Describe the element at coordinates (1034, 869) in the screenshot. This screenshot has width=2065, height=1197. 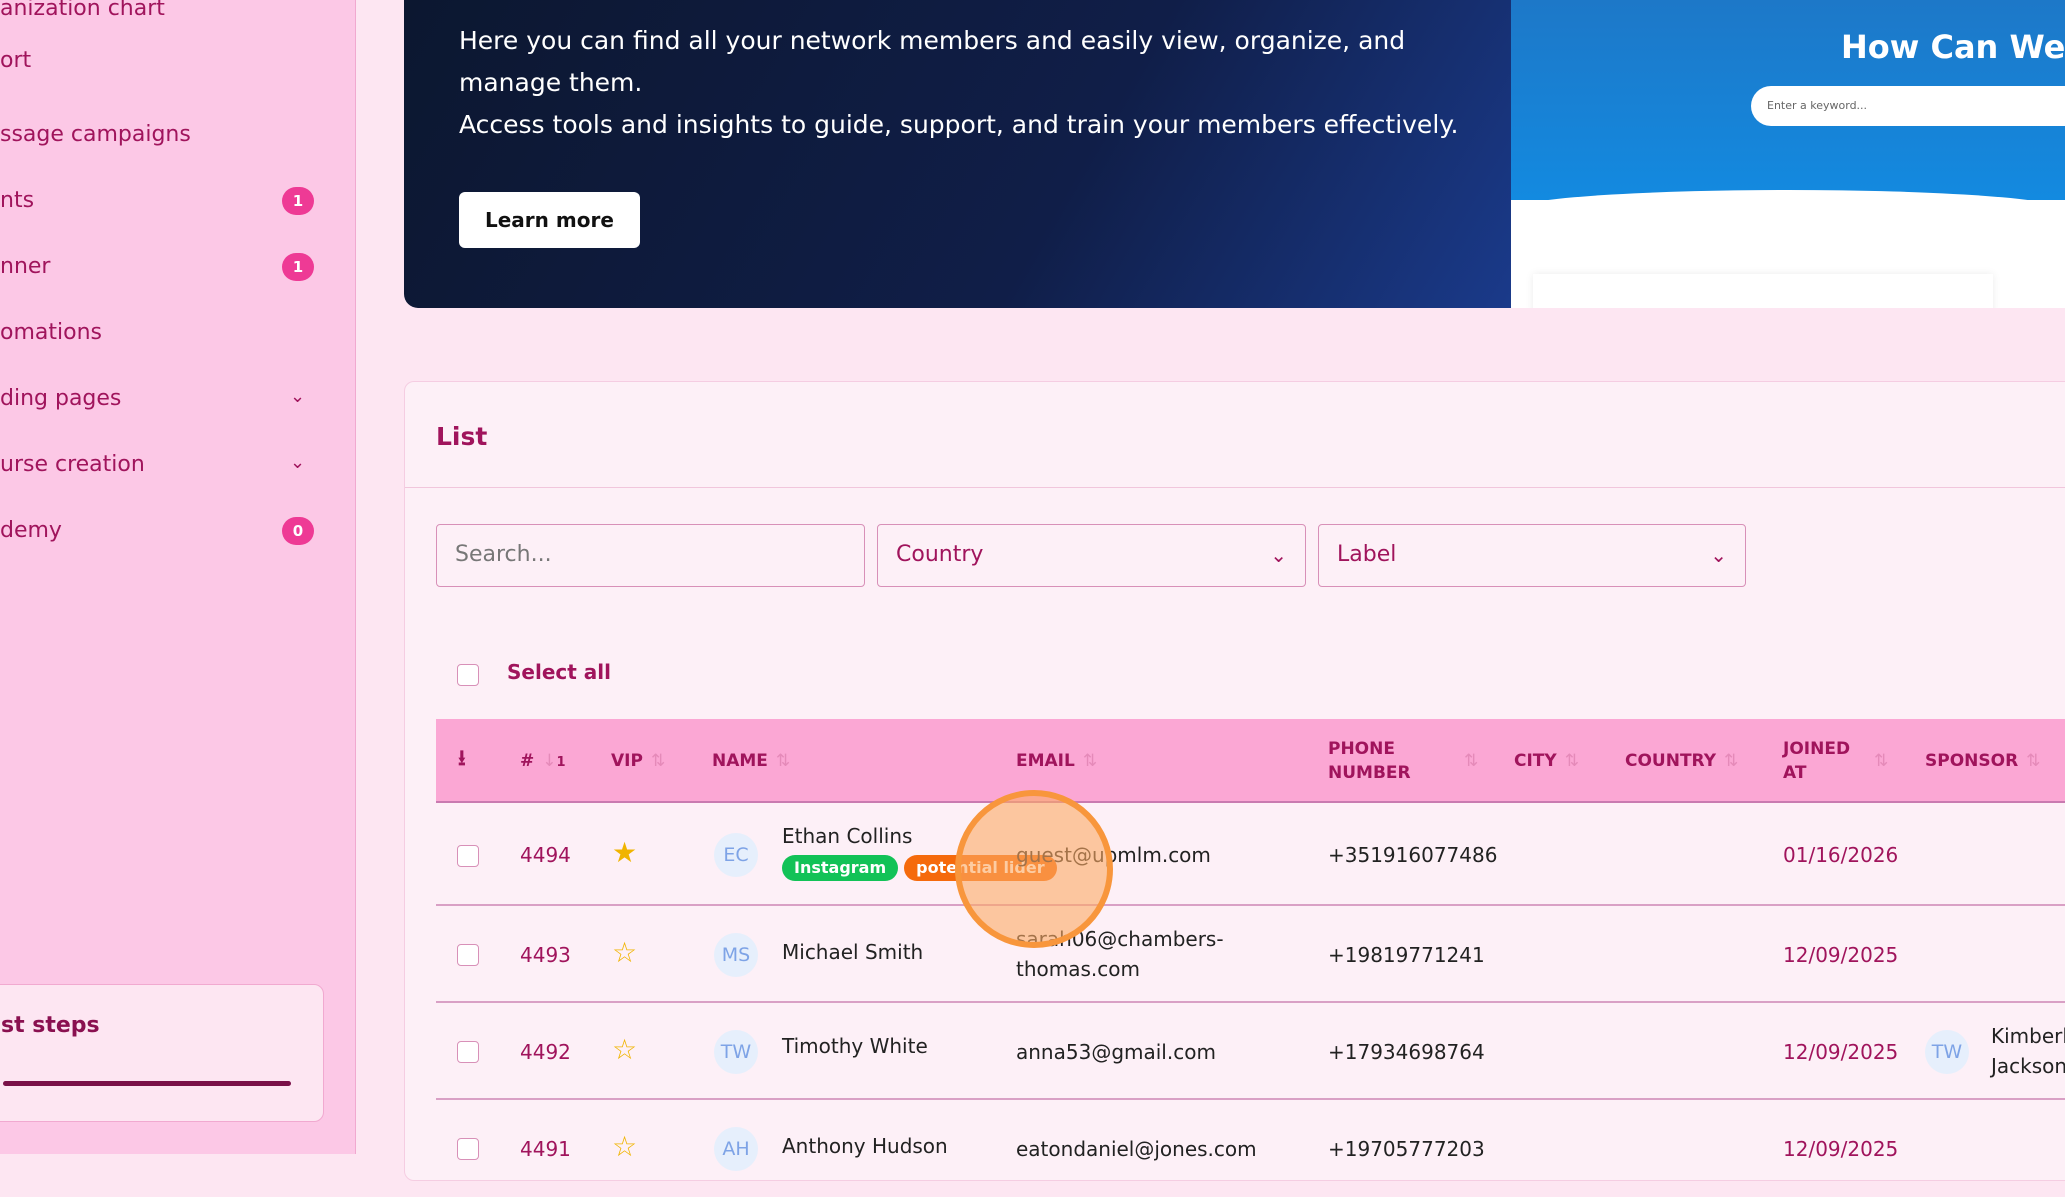
I see `click-indicator` at that location.